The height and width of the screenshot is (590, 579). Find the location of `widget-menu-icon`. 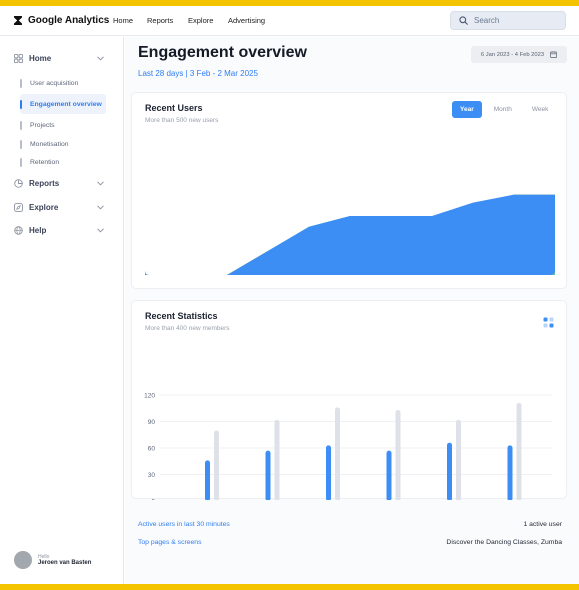

widget-menu-icon is located at coordinates (548, 322).